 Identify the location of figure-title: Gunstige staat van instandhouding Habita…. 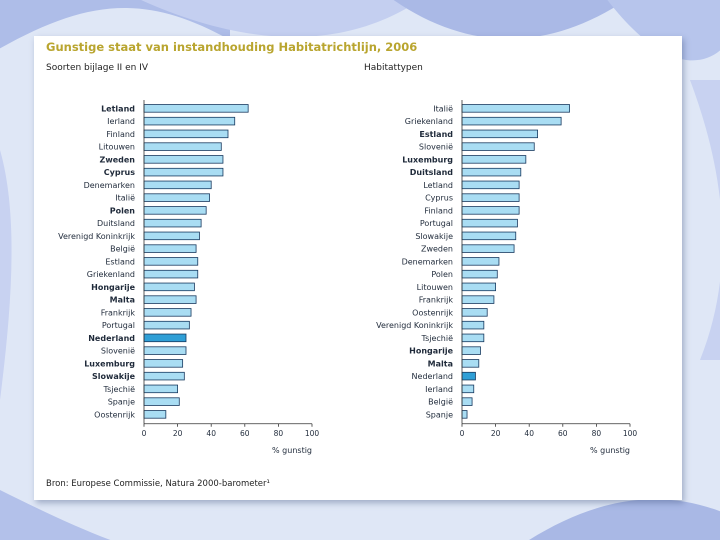
(232, 47).